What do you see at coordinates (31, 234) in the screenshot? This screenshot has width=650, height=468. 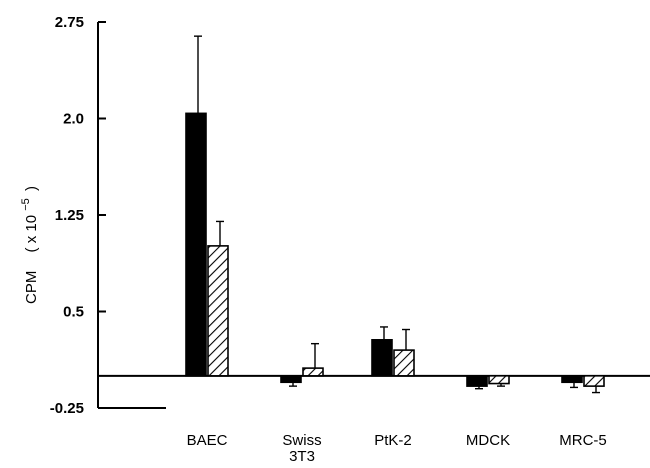 I see `y-axis-scale: ( x 10` at bounding box center [31, 234].